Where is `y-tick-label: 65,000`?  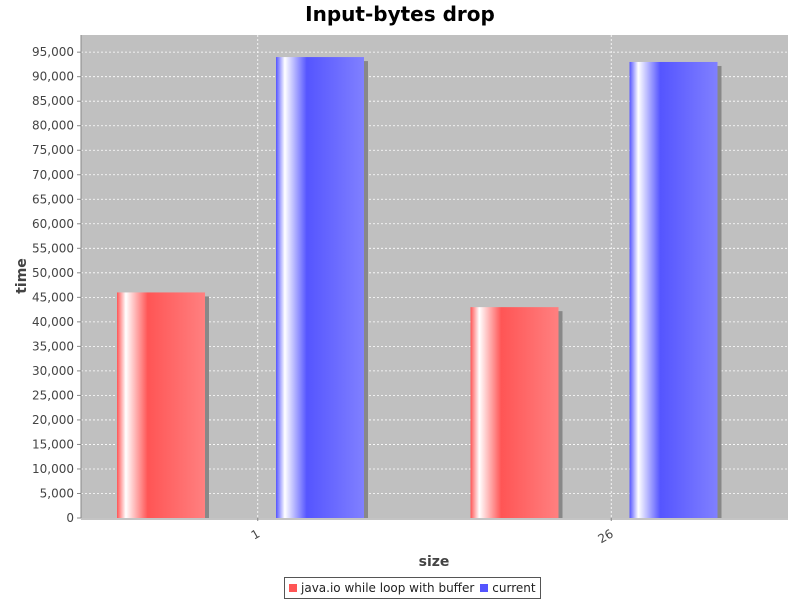
y-tick-label: 65,000 is located at coordinates (53, 199).